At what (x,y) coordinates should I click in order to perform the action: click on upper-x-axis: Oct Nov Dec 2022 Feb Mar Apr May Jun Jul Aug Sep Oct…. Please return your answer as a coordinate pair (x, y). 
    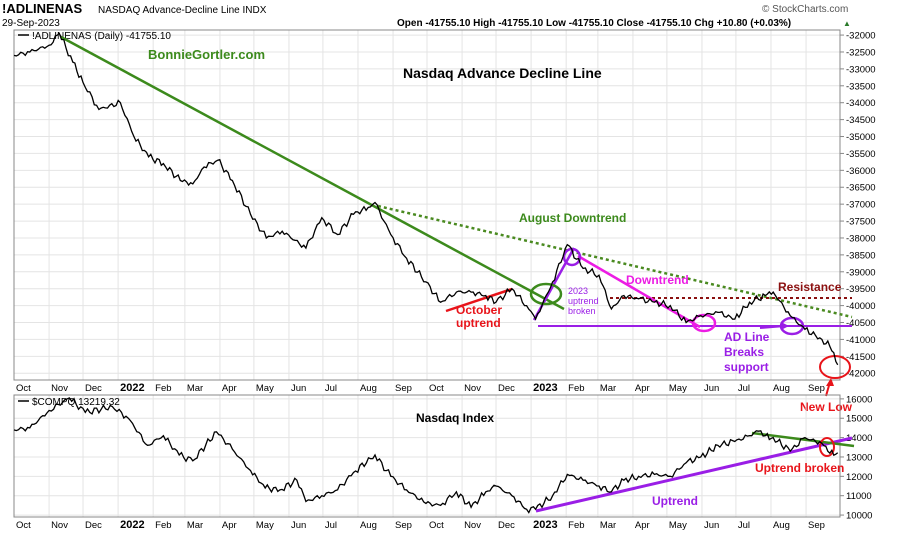
    Looking at the image, I should click on (420, 388).